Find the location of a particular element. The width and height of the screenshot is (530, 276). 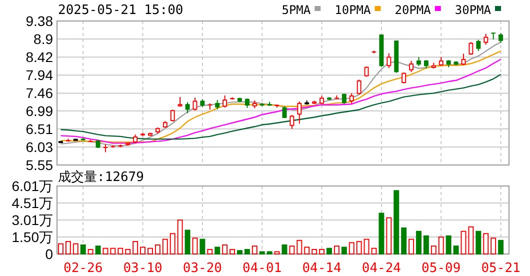

y-tick-label: 8.42 is located at coordinates (40, 57).